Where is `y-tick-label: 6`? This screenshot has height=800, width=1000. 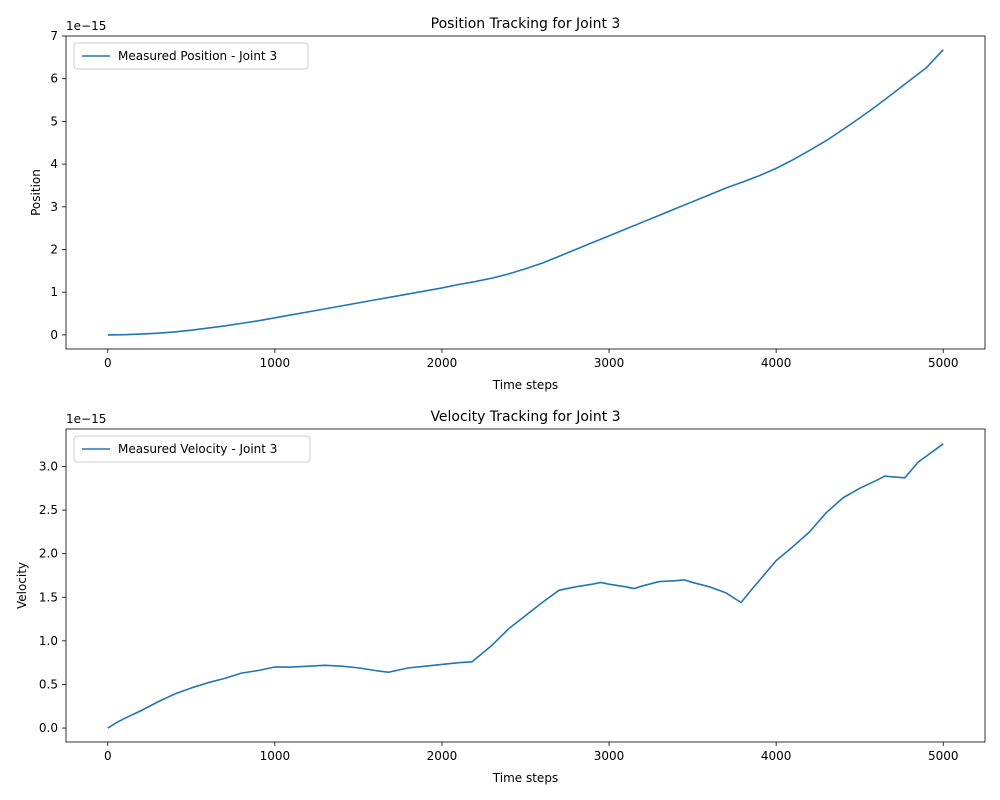 y-tick-label: 6 is located at coordinates (54, 79).